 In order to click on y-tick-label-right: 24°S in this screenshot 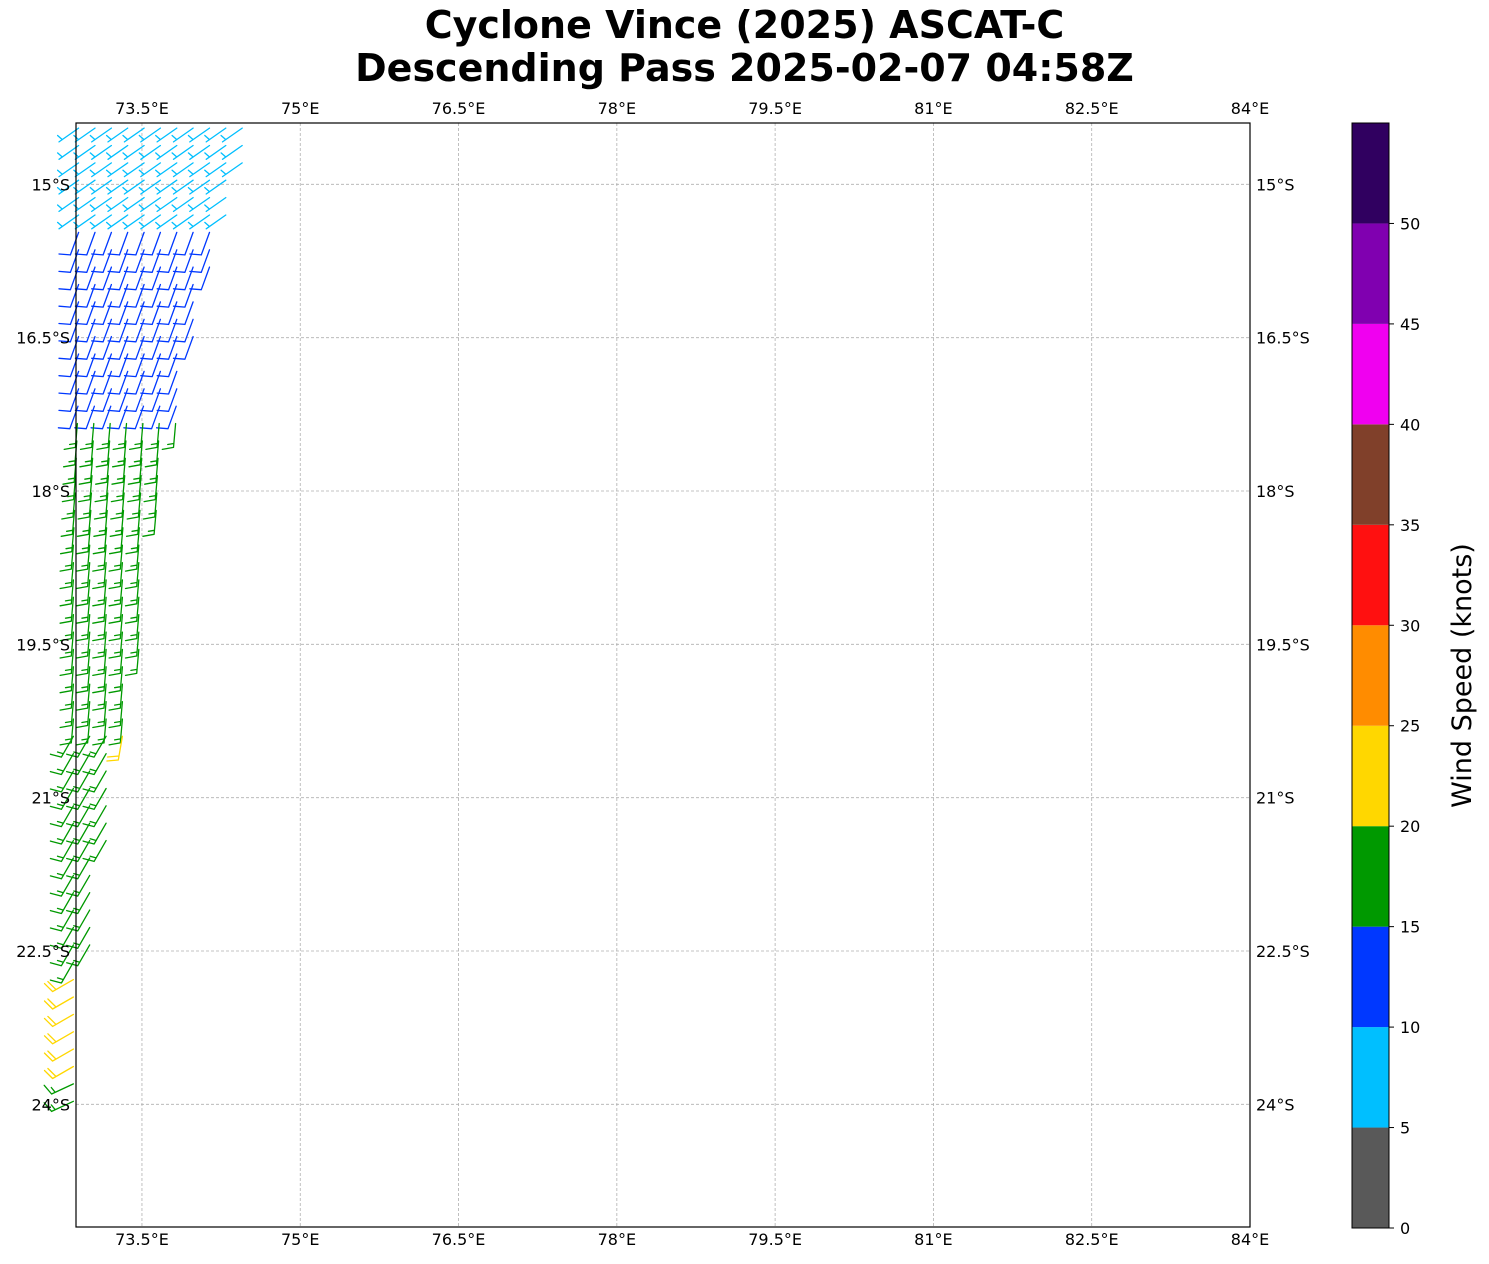, I will do `click(1275, 1104)`.